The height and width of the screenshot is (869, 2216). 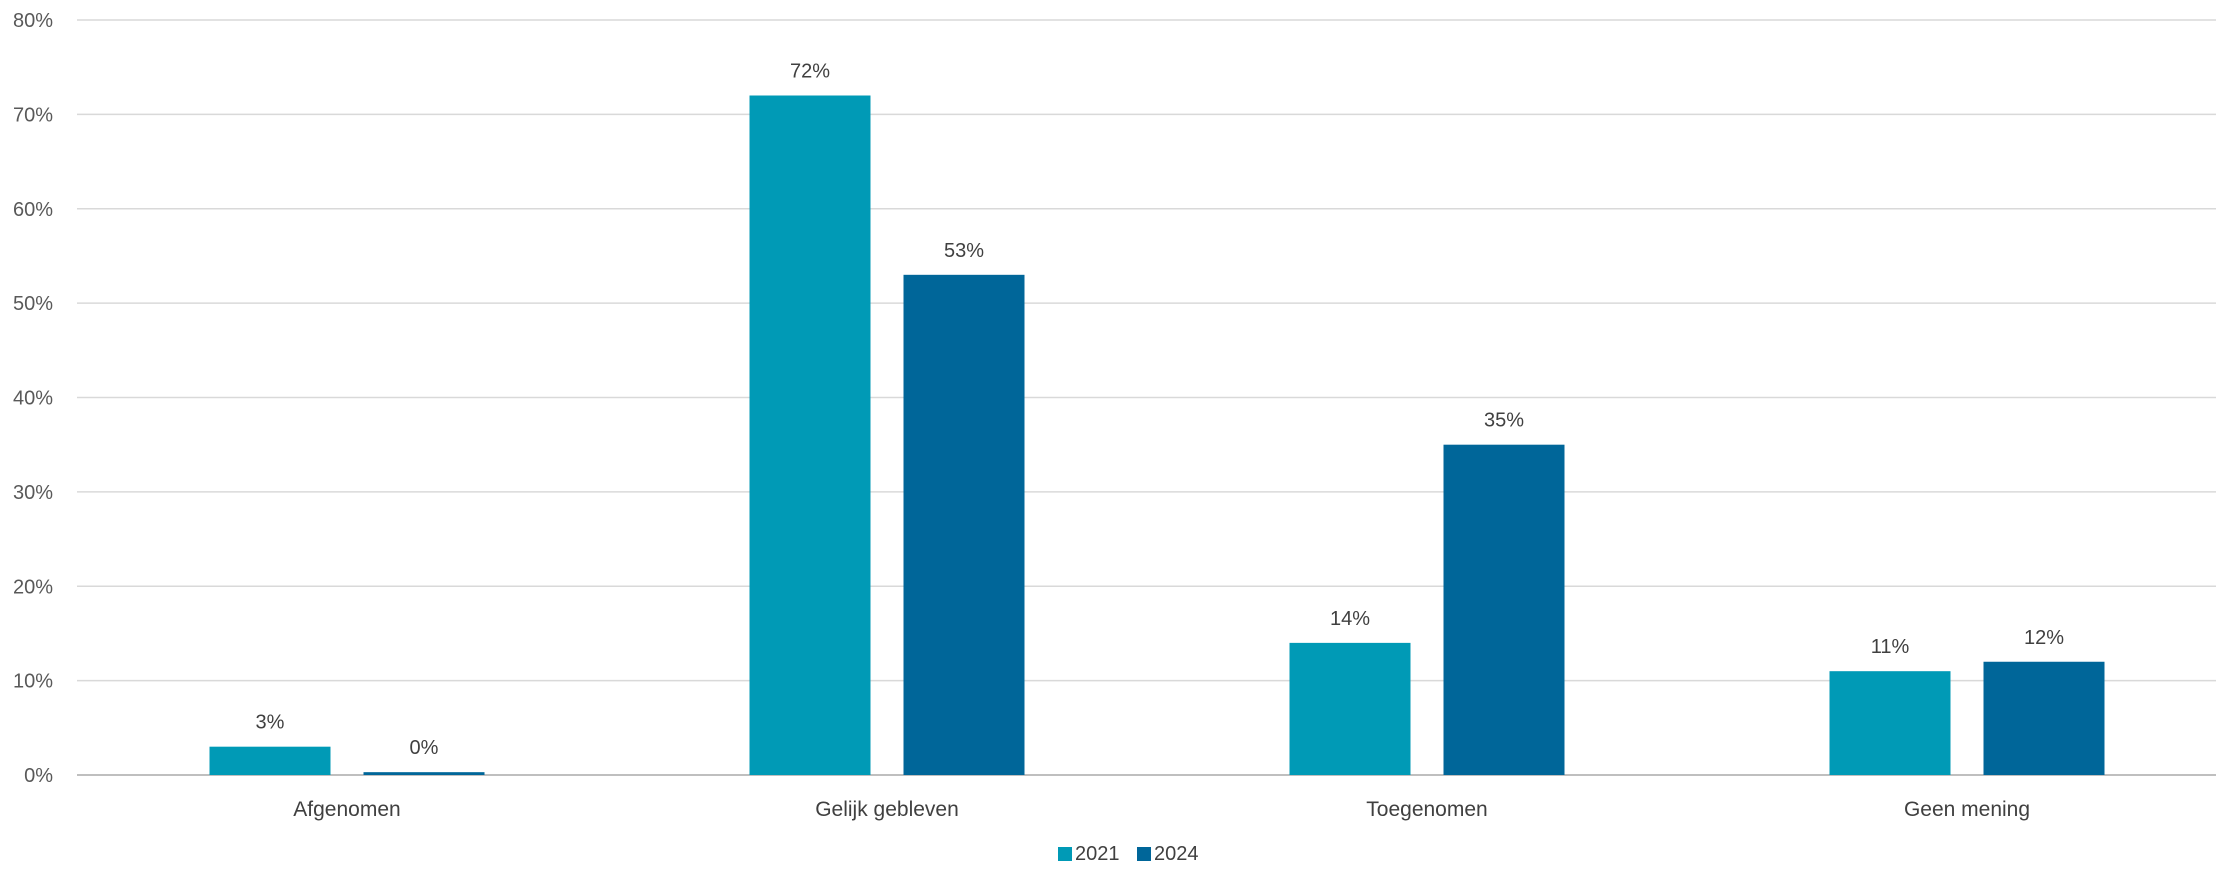 I want to click on data-label: 72%, so click(x=810, y=72).